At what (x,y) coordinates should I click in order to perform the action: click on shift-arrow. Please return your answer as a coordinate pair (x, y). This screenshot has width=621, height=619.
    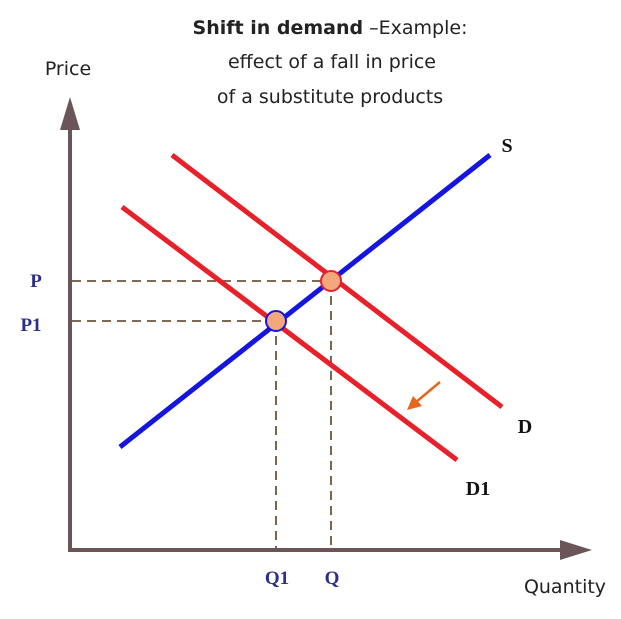
    Looking at the image, I should click on (424, 395).